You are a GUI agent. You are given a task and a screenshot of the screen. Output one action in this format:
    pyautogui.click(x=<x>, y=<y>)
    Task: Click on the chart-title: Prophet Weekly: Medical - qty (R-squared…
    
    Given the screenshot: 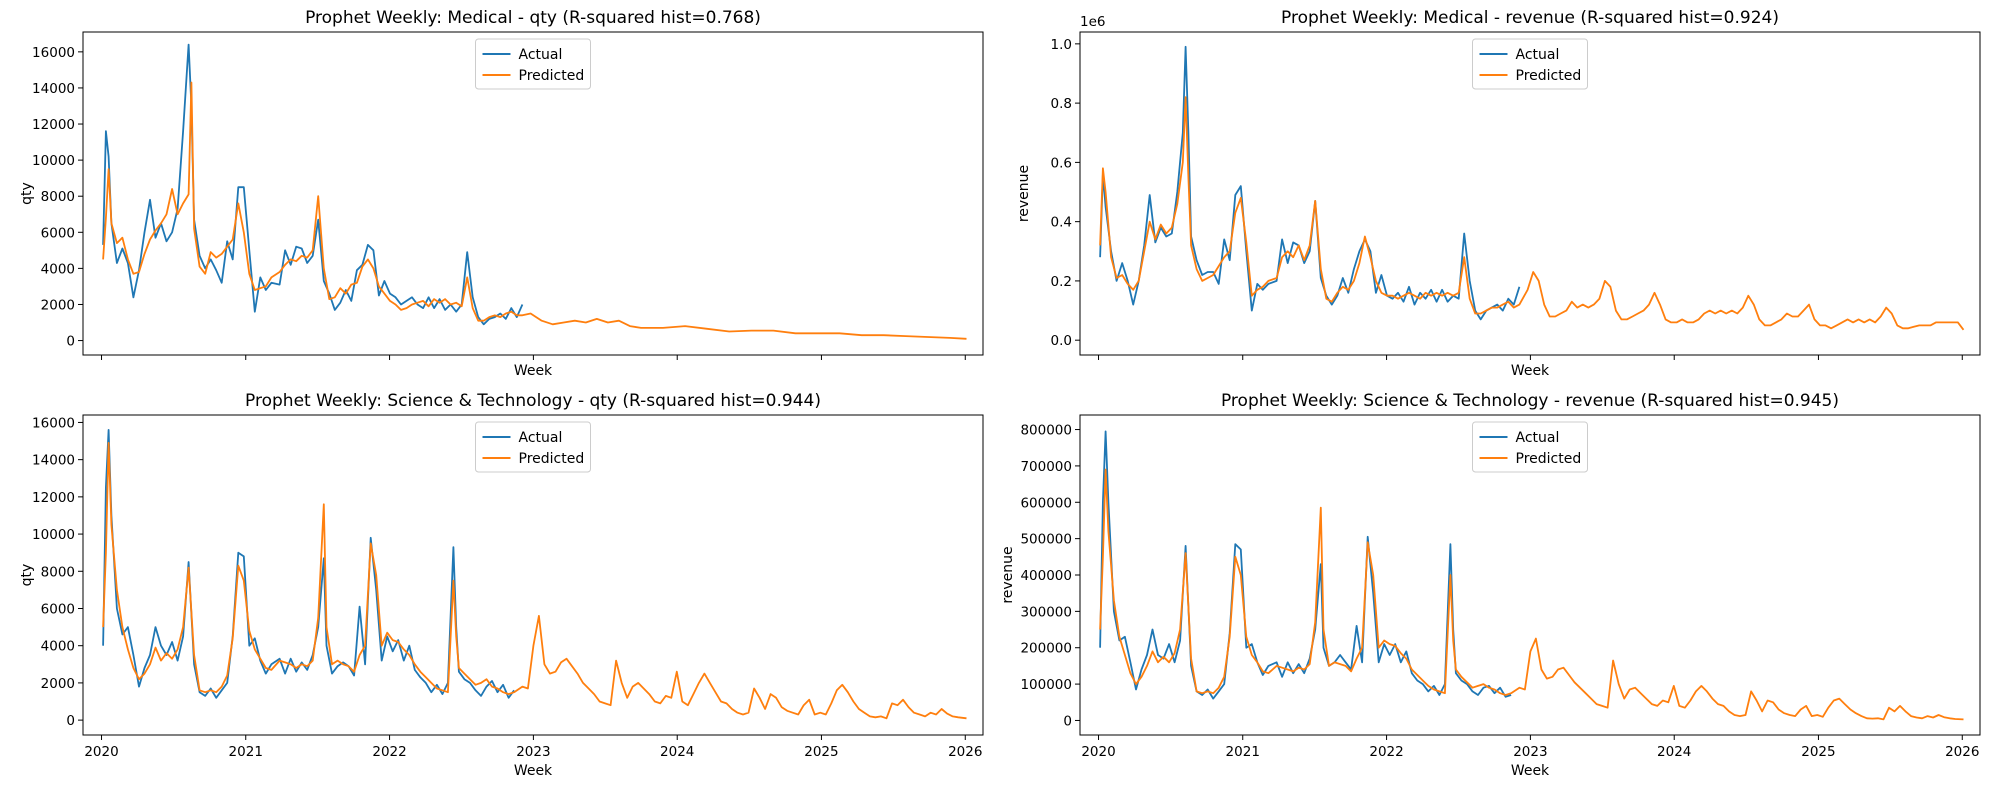 What is the action you would take?
    pyautogui.click(x=533, y=18)
    